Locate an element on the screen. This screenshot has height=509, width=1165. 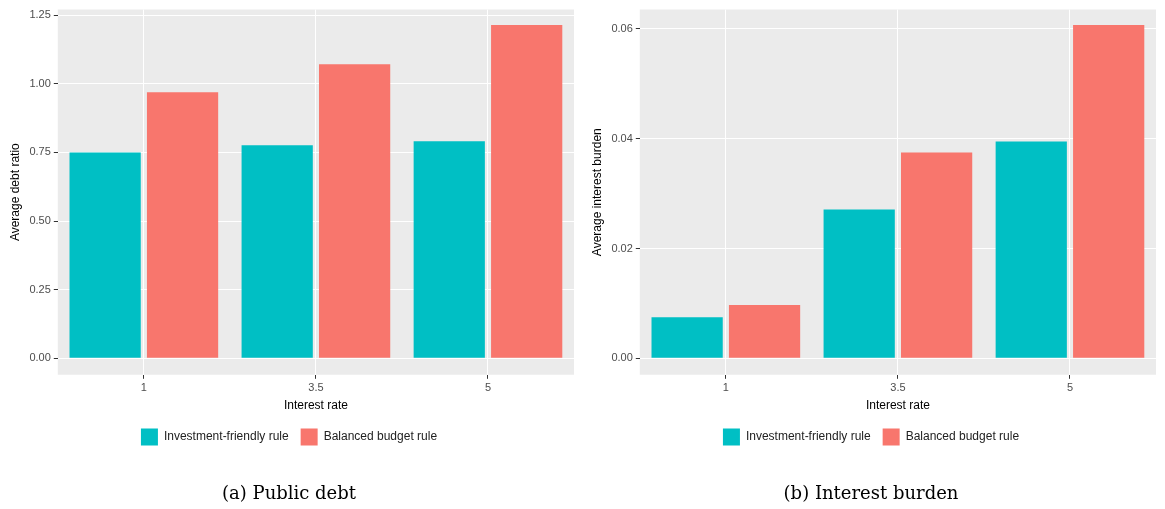
text: (a) Public debt is located at coordinates (289, 492).